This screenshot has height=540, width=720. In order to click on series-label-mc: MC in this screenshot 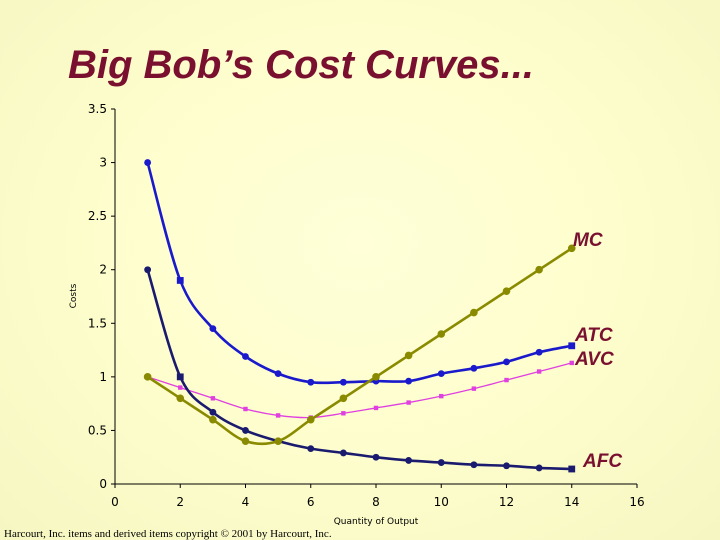, I will do `click(588, 240)`.